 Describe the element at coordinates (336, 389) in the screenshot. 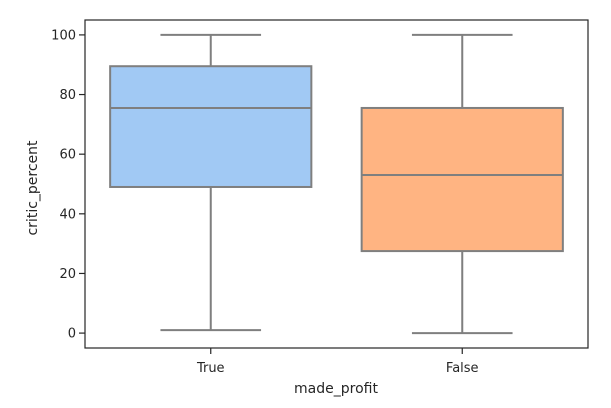

I see `x-axis-label: made_profit` at that location.